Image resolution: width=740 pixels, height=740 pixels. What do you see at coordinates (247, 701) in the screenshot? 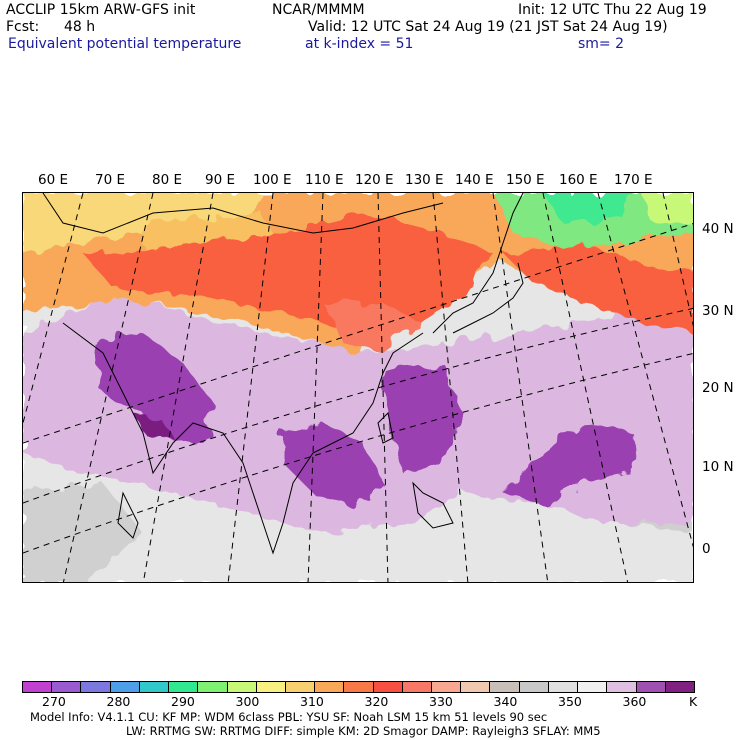
I see `colorbar-tick-label: 300` at bounding box center [247, 701].